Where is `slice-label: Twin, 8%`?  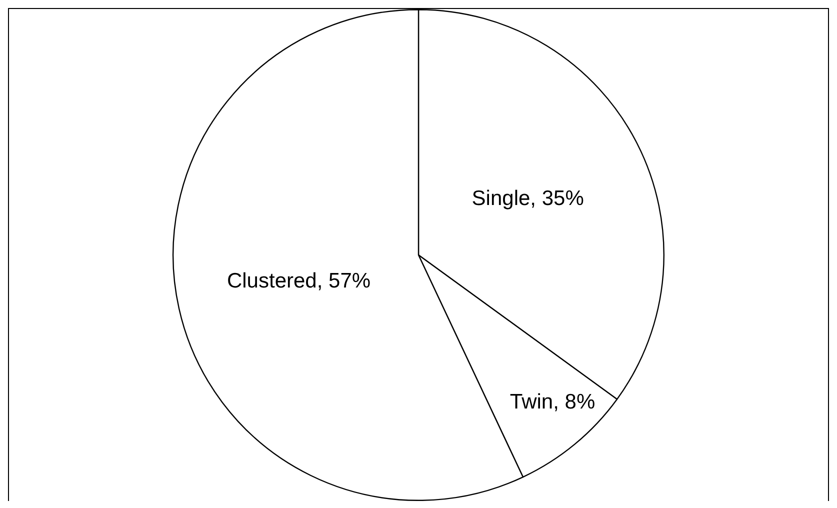 slice-label: Twin, 8% is located at coordinates (553, 402).